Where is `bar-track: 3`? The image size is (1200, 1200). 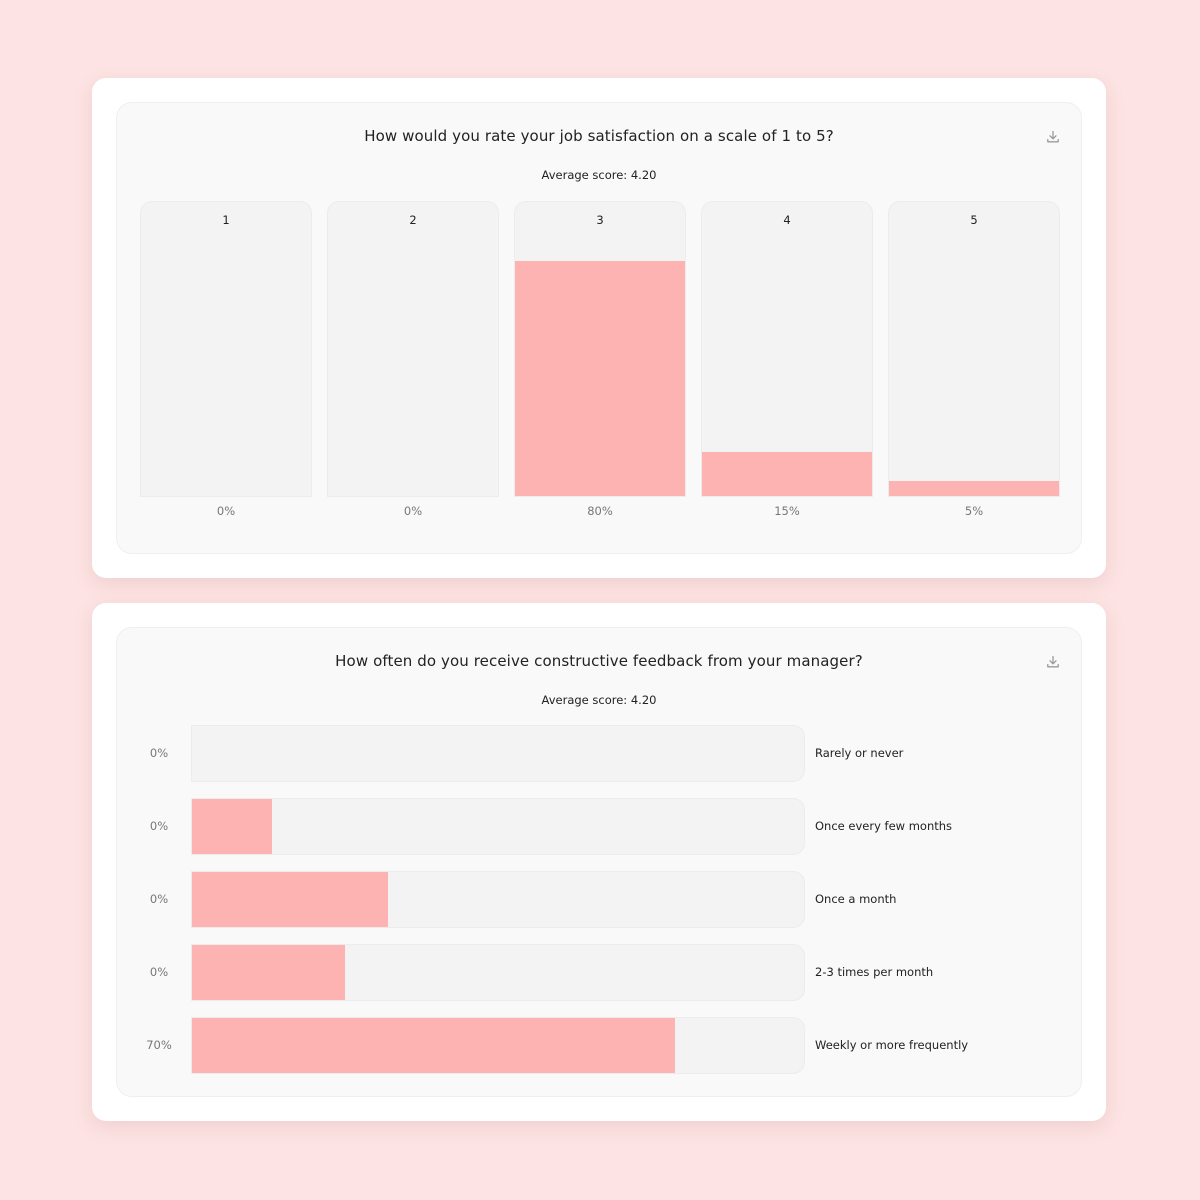 bar-track: 3 is located at coordinates (600, 349).